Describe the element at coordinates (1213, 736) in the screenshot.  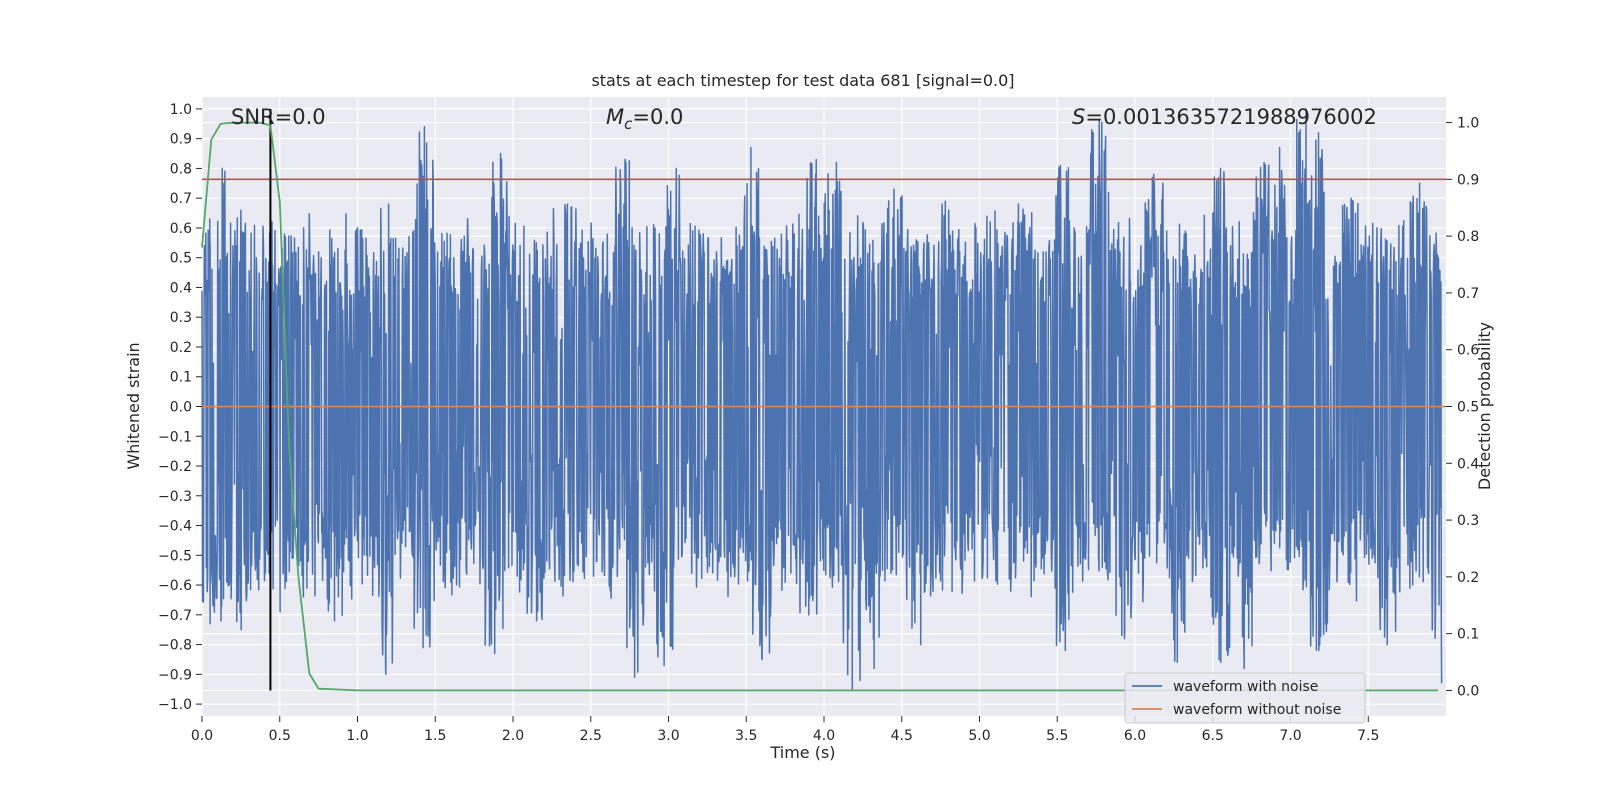
I see `x-tick-label: 6.5` at that location.